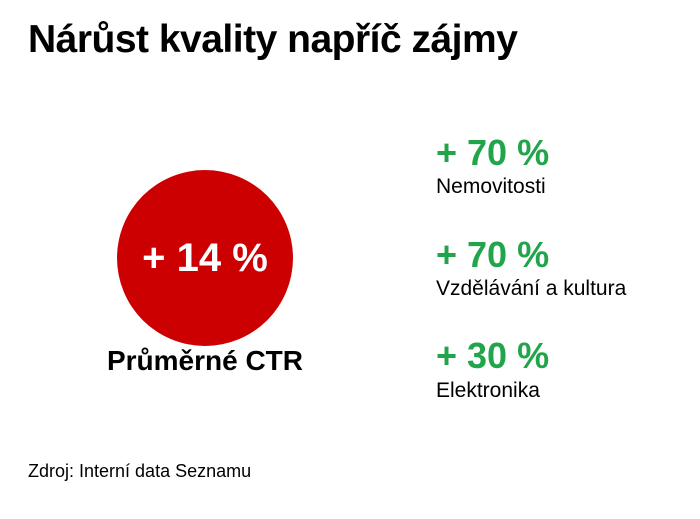  Describe the element at coordinates (273, 39) in the screenshot. I see `page-title: Nárůst kvality napříč zájmy` at that location.